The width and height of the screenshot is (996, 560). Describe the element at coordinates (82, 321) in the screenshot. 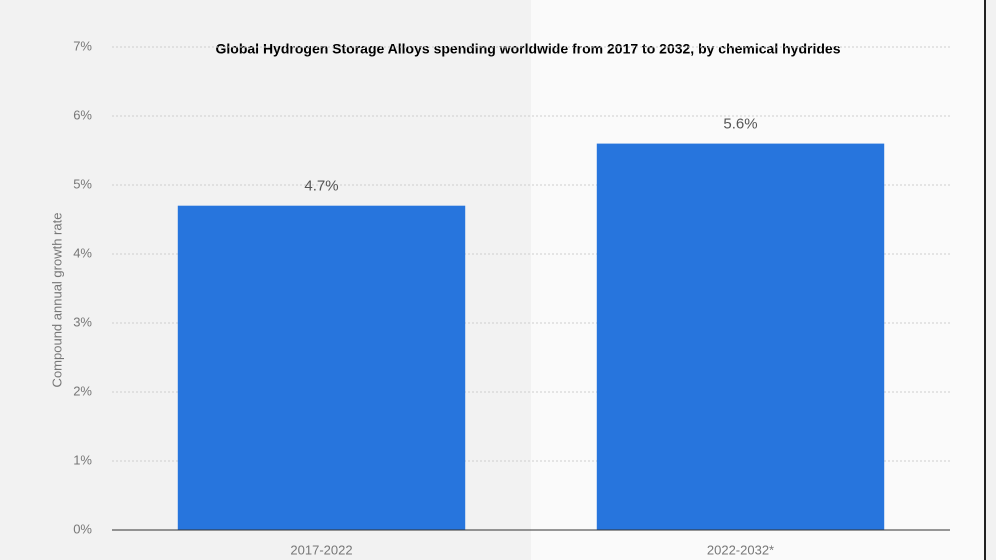

I see `y-tick-label: 3%` at that location.